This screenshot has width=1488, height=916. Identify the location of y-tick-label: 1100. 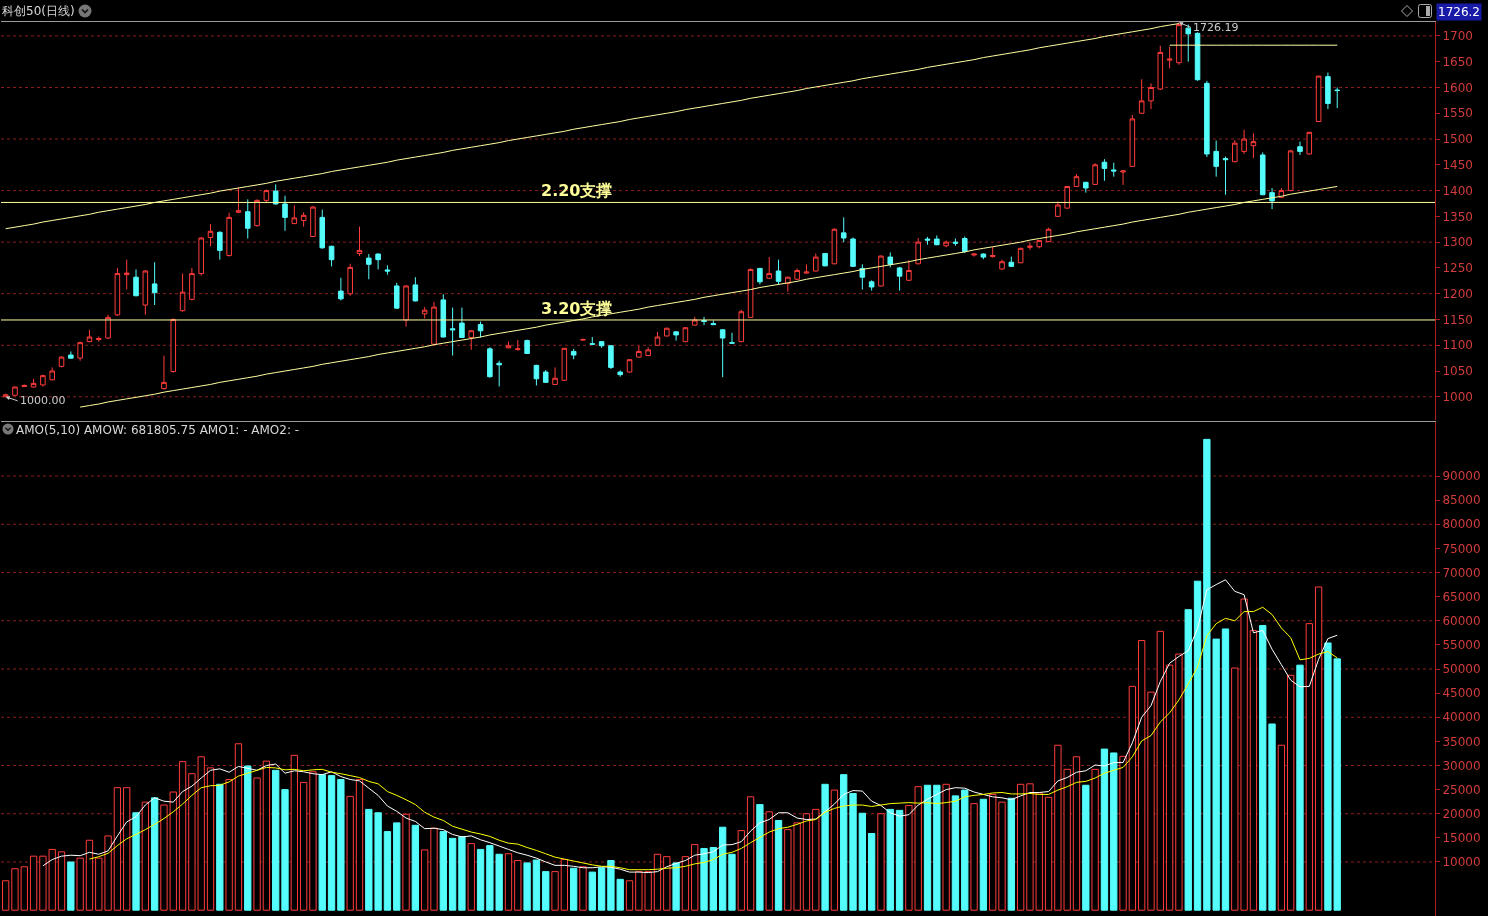
(1457, 345).